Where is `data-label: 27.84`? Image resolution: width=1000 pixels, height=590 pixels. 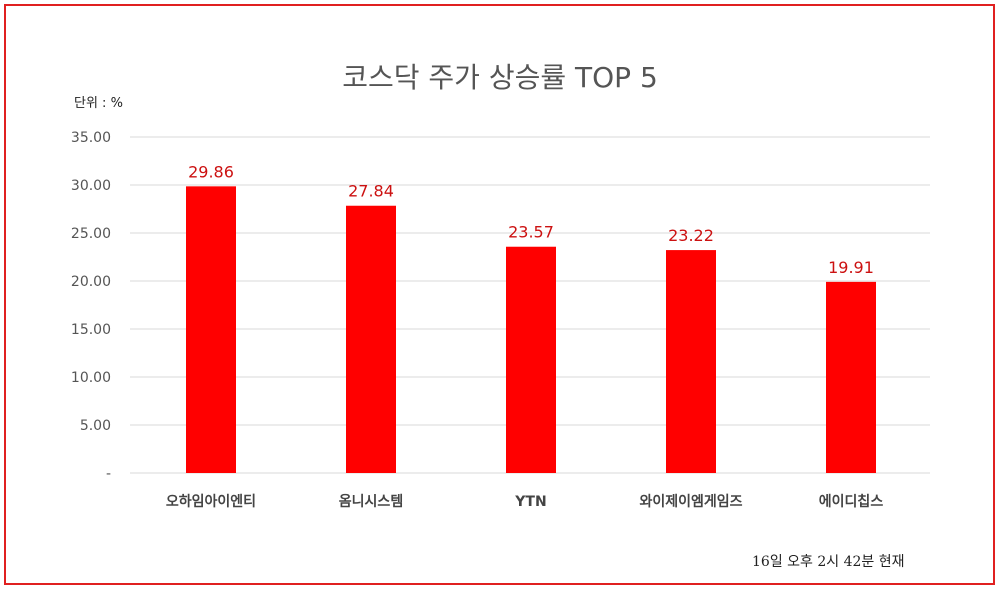
data-label: 27.84 is located at coordinates (371, 191).